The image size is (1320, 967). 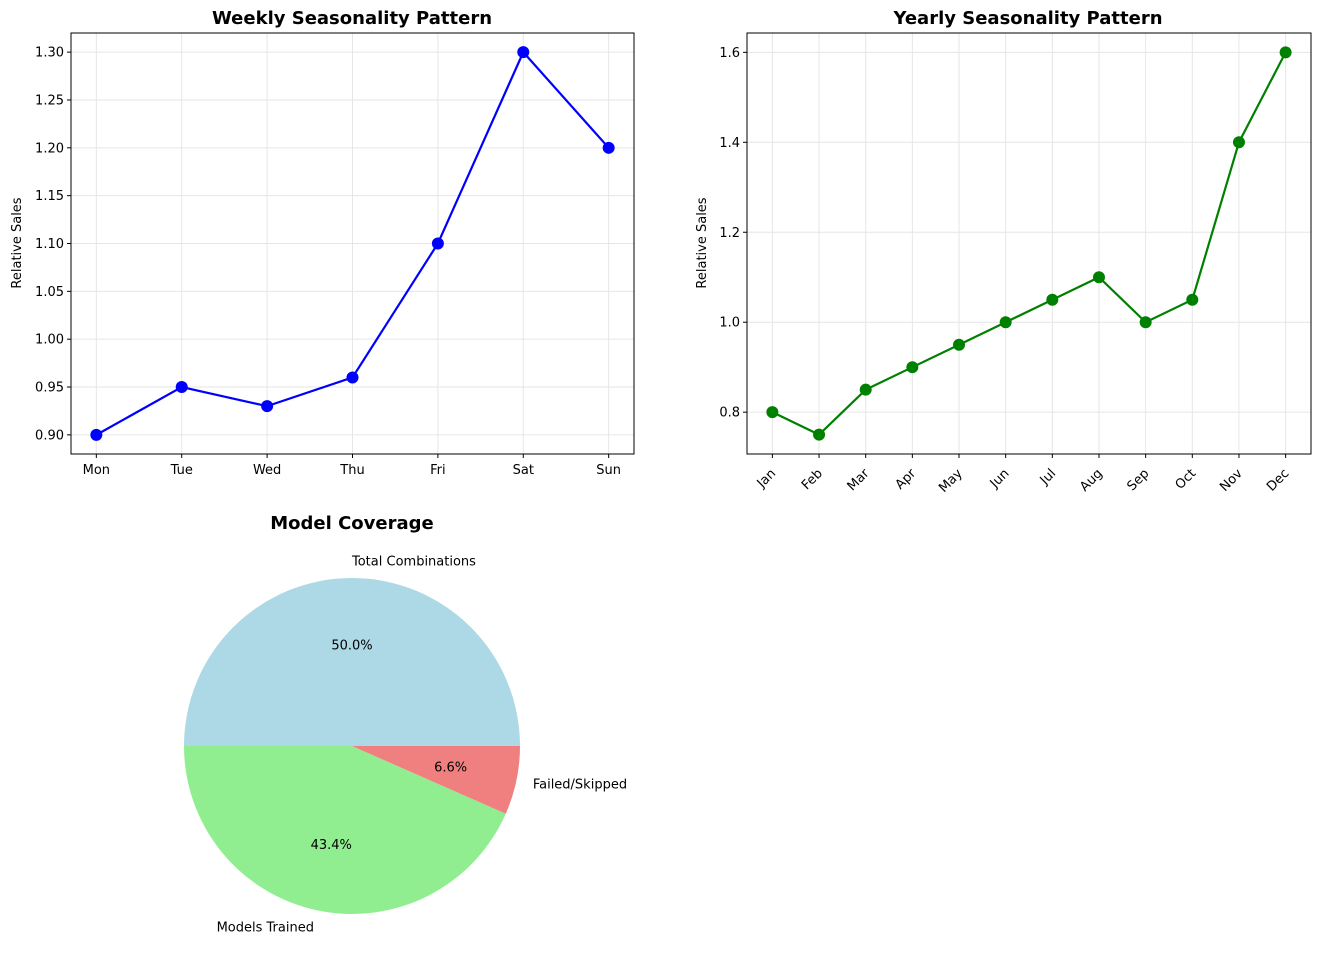 What do you see at coordinates (729, 53) in the screenshot?
I see `y-tick-label: 1.6` at bounding box center [729, 53].